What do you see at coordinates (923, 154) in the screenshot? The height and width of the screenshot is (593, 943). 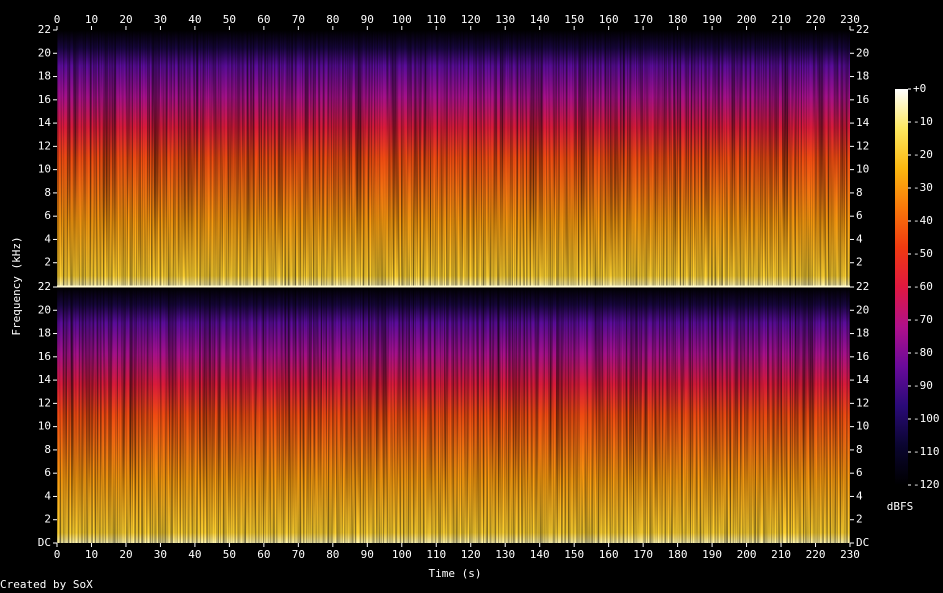 I see `colorbar-tick-label: -20` at bounding box center [923, 154].